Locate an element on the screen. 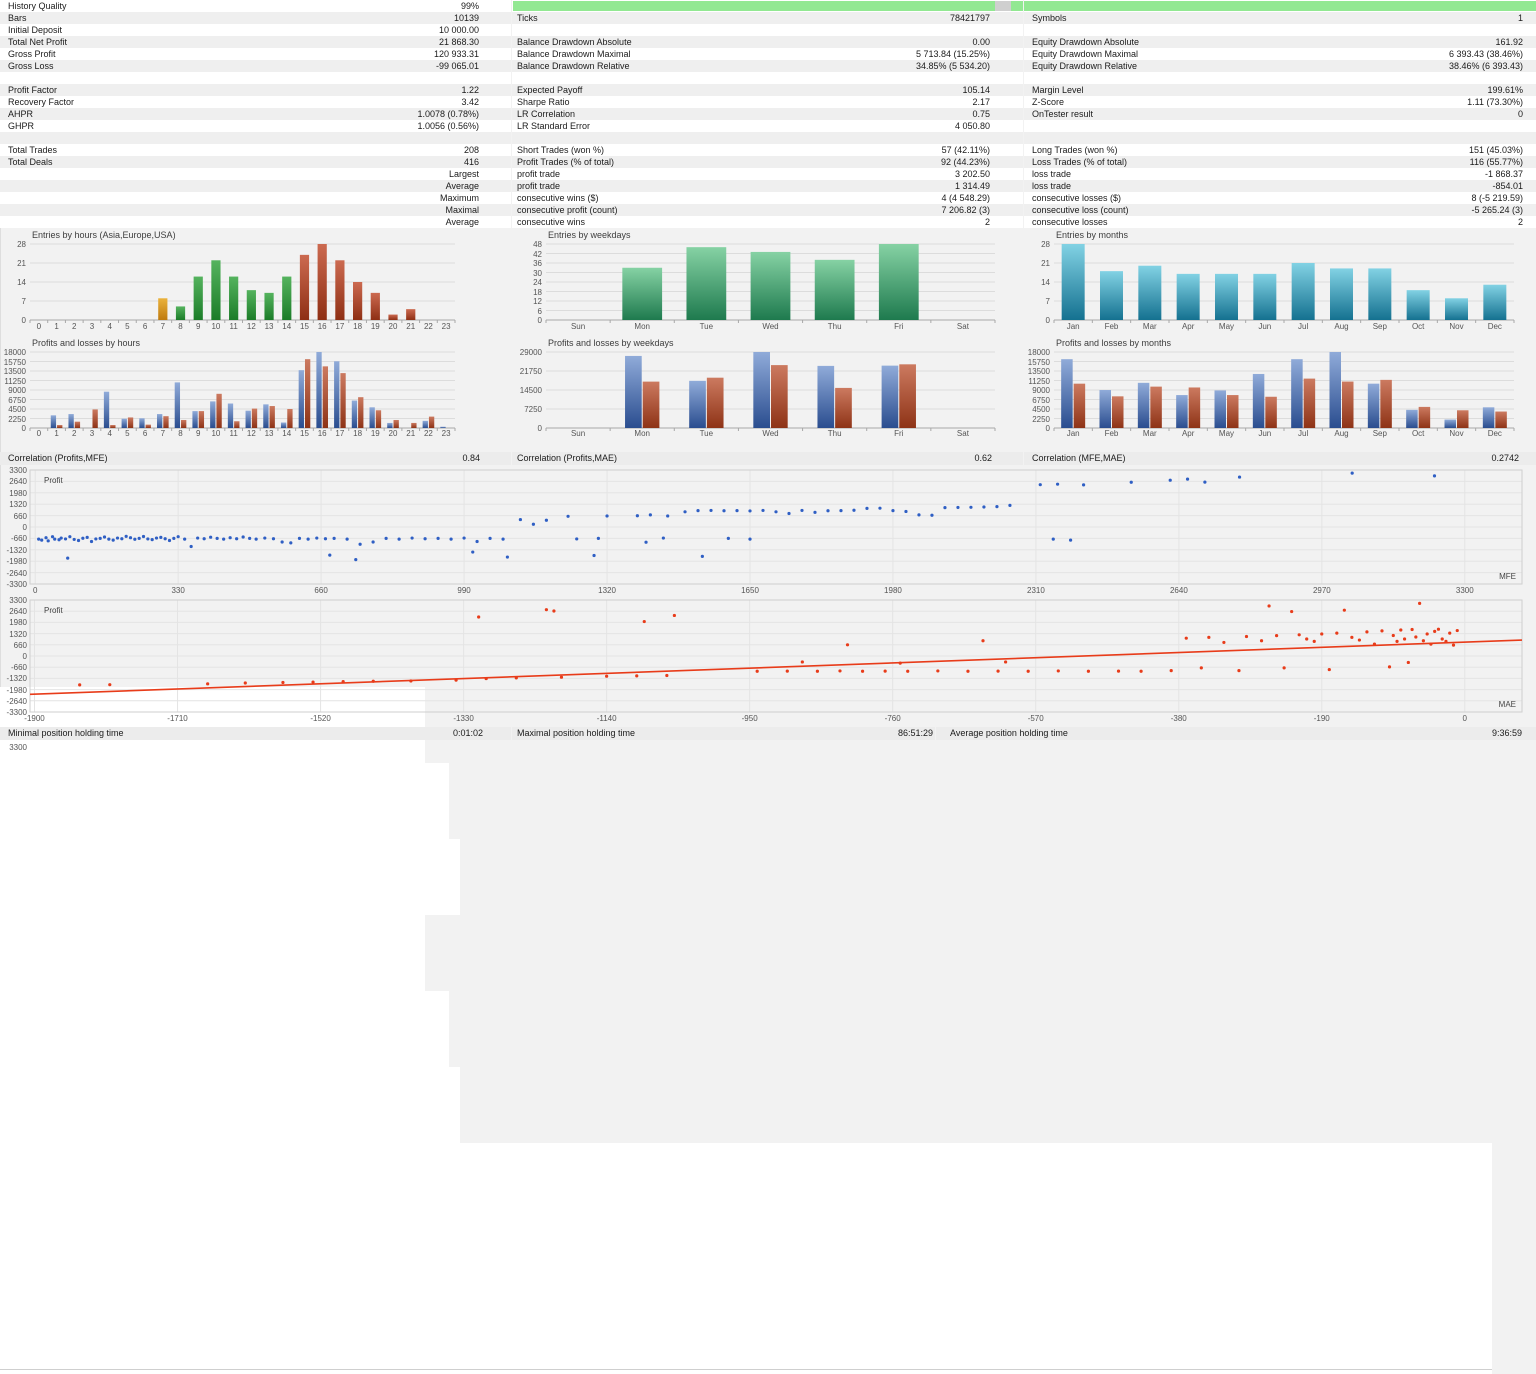 This screenshot has width=1536, height=1374. stat-label: LR Standard Error is located at coordinates (554, 126).